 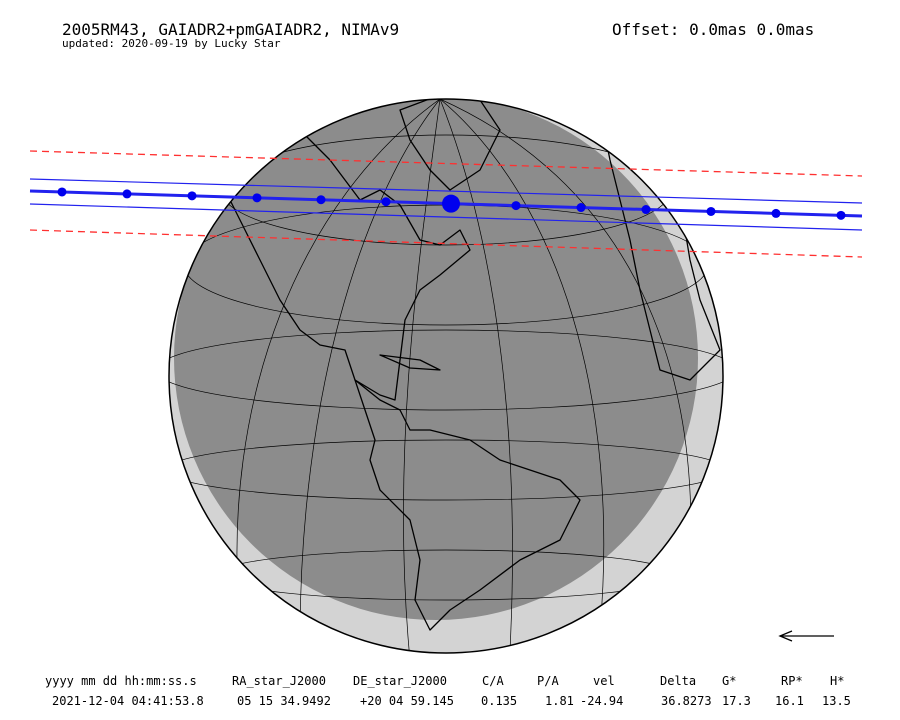 What do you see at coordinates (171, 43) in the screenshot?
I see `subtitle: updated: 2020-09-19 by Lucky Star` at bounding box center [171, 43].